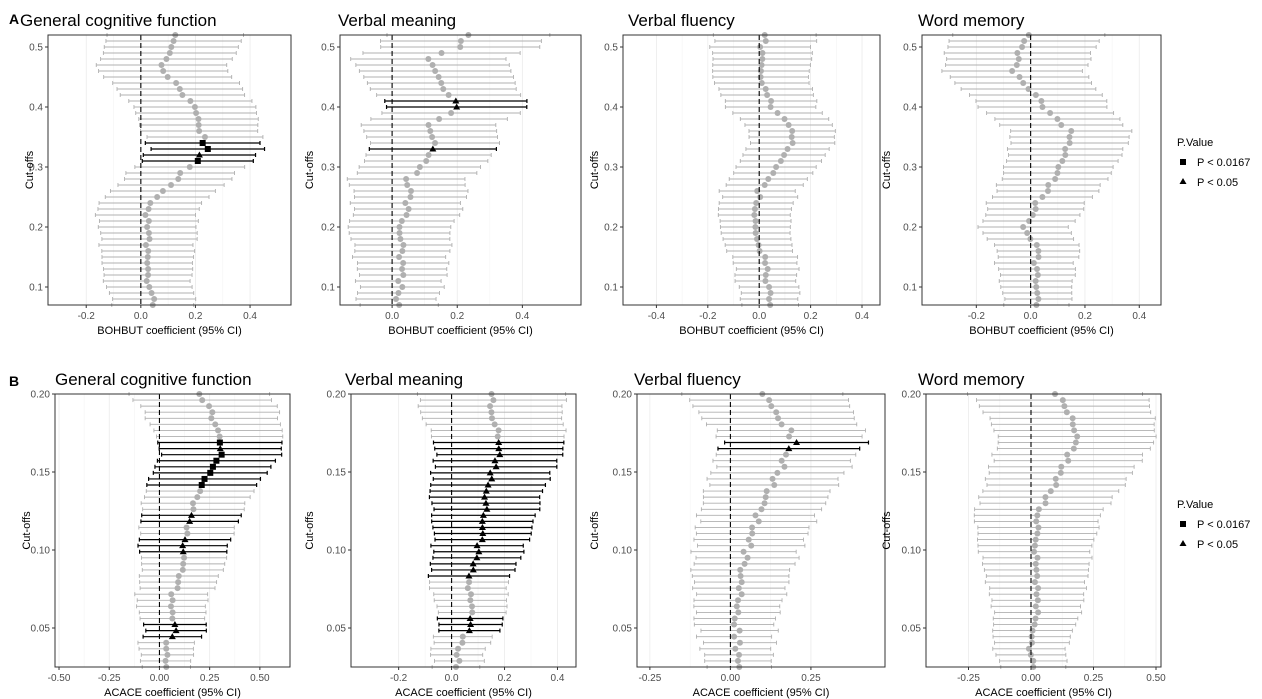 This screenshot has width=1262, height=699. I want to click on panel-title: General cognitive function, so click(118, 20).